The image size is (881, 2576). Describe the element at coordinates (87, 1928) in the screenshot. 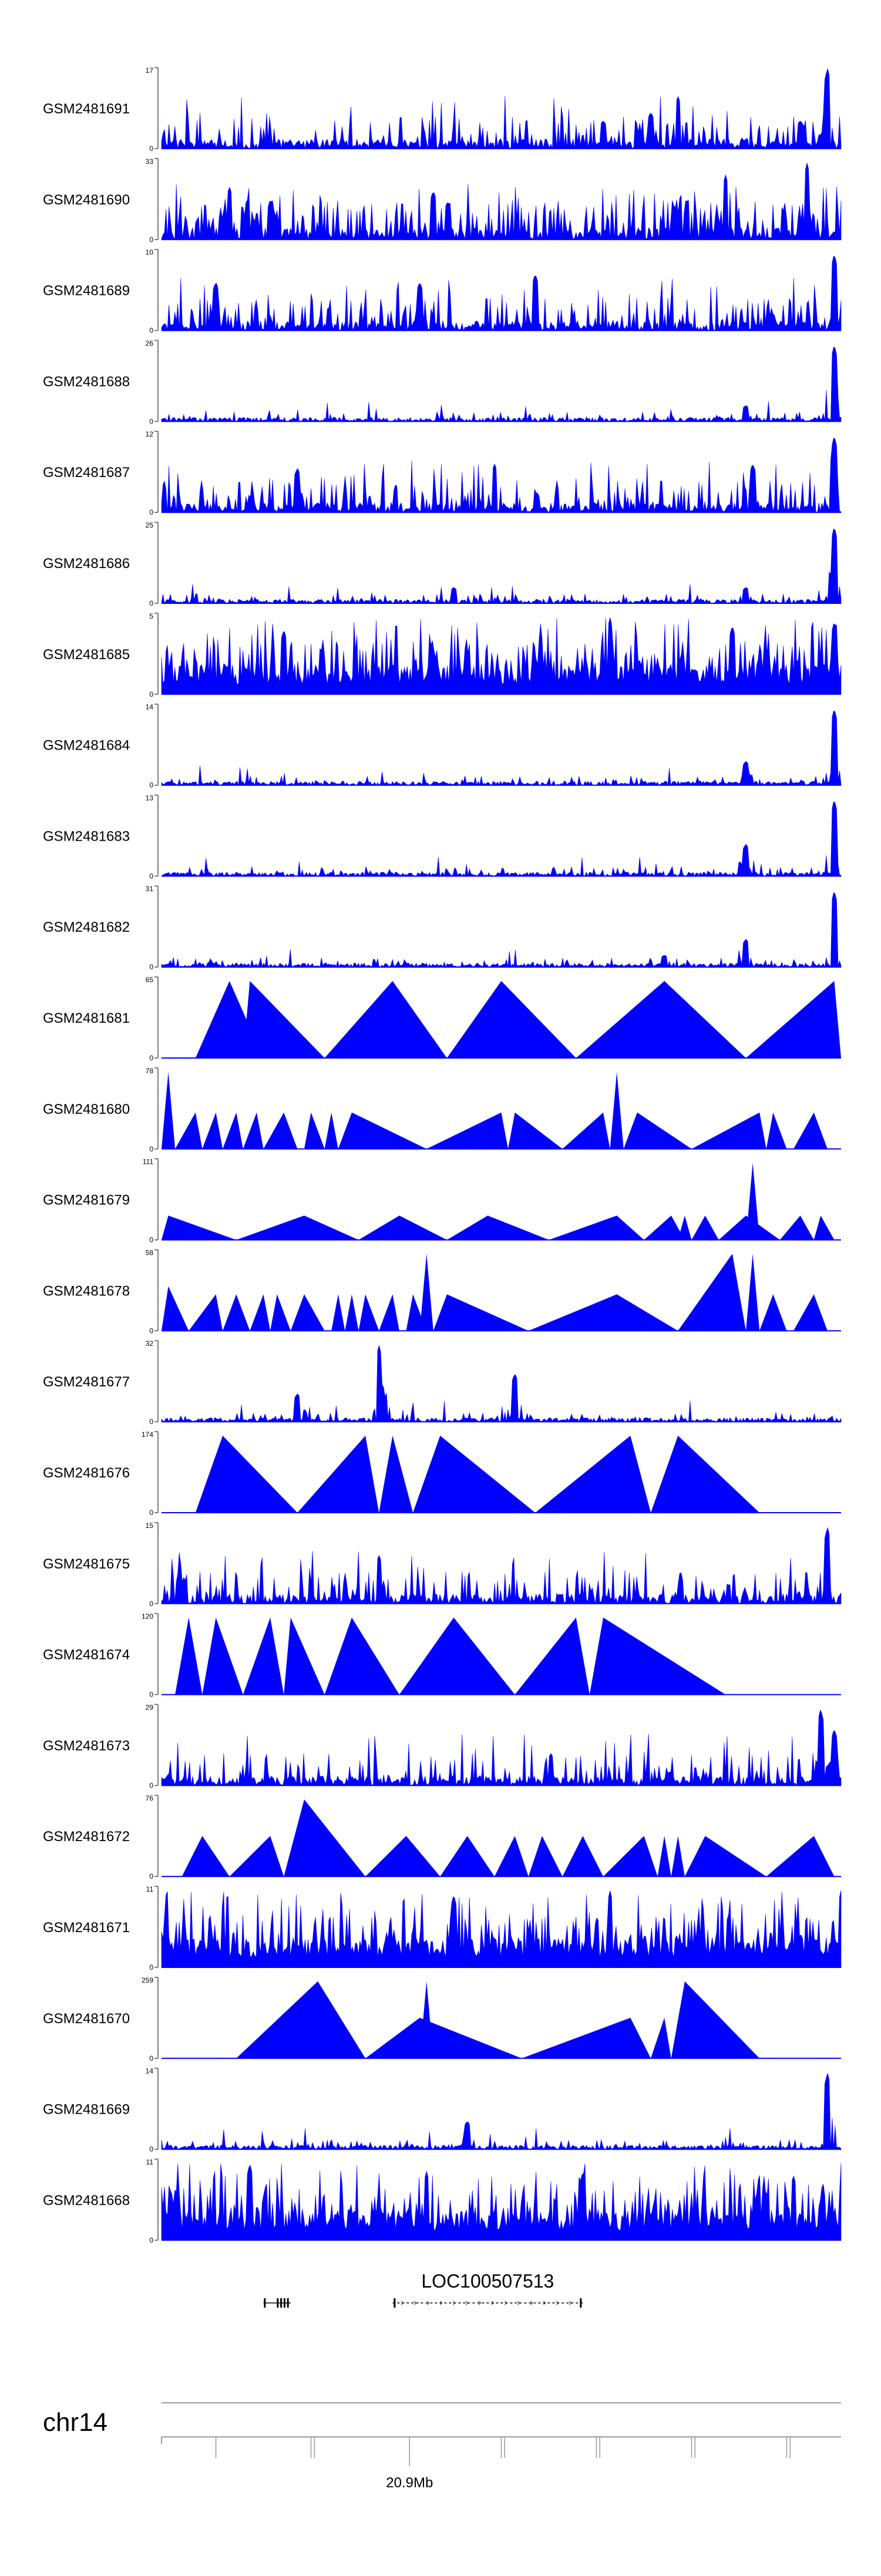

I see `track-label-GSM2481671: GSM2481671` at that location.